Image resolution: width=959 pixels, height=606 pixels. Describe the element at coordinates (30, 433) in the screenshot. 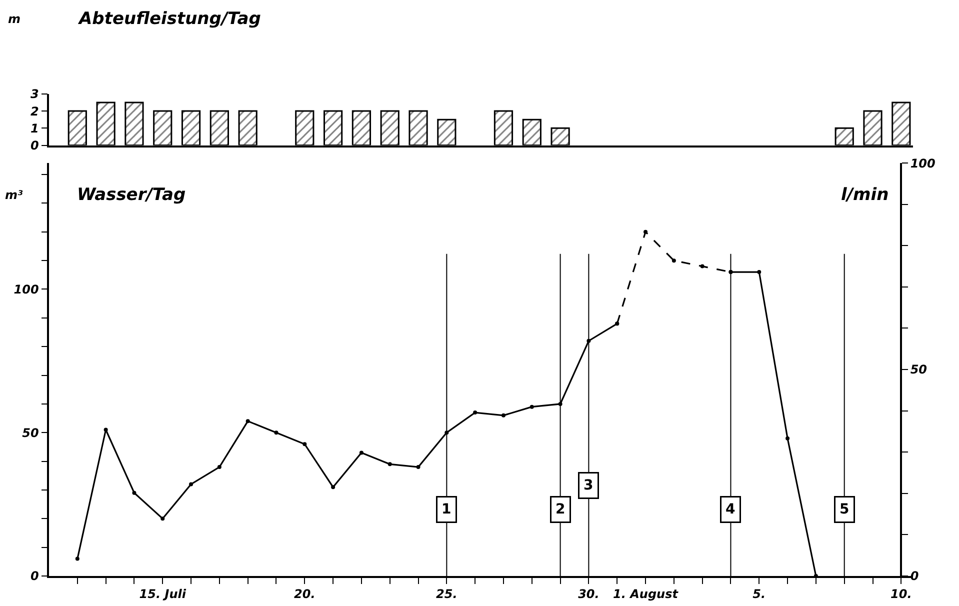

I see `y-tick-label: 50` at that location.